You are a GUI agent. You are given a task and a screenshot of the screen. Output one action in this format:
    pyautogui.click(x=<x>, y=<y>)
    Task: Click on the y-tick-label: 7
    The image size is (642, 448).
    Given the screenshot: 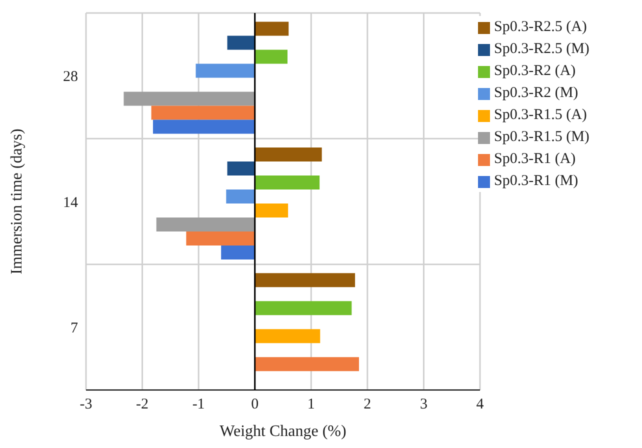 What is the action you would take?
    pyautogui.click(x=74, y=328)
    